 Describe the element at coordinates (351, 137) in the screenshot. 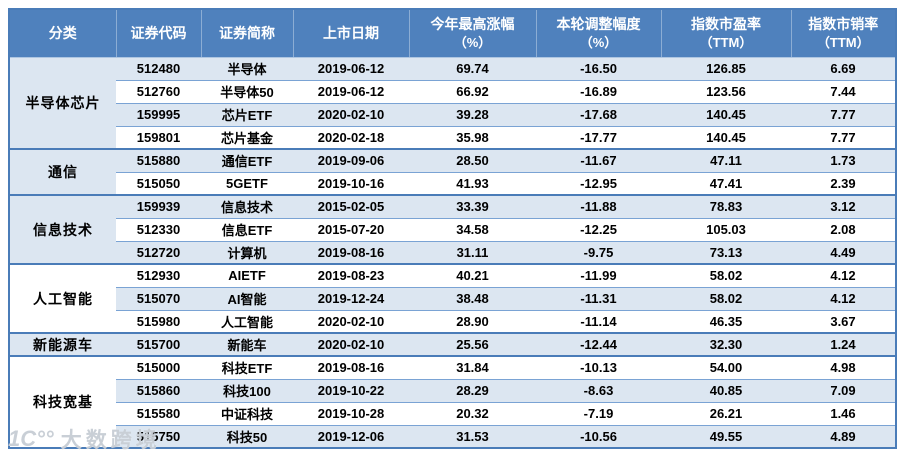

I see `cell-list-date: 2020-02-18` at that location.